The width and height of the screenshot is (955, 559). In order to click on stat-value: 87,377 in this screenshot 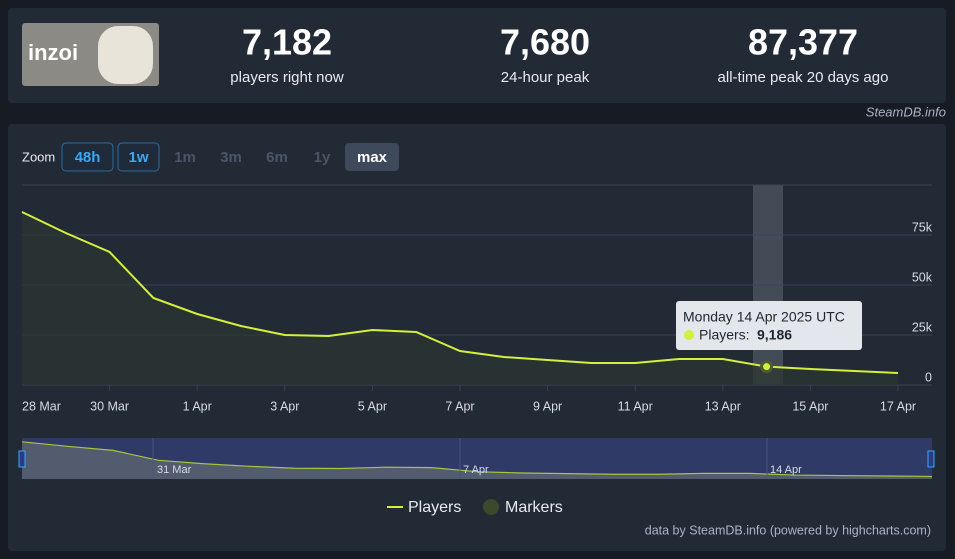, I will do `click(803, 42)`.